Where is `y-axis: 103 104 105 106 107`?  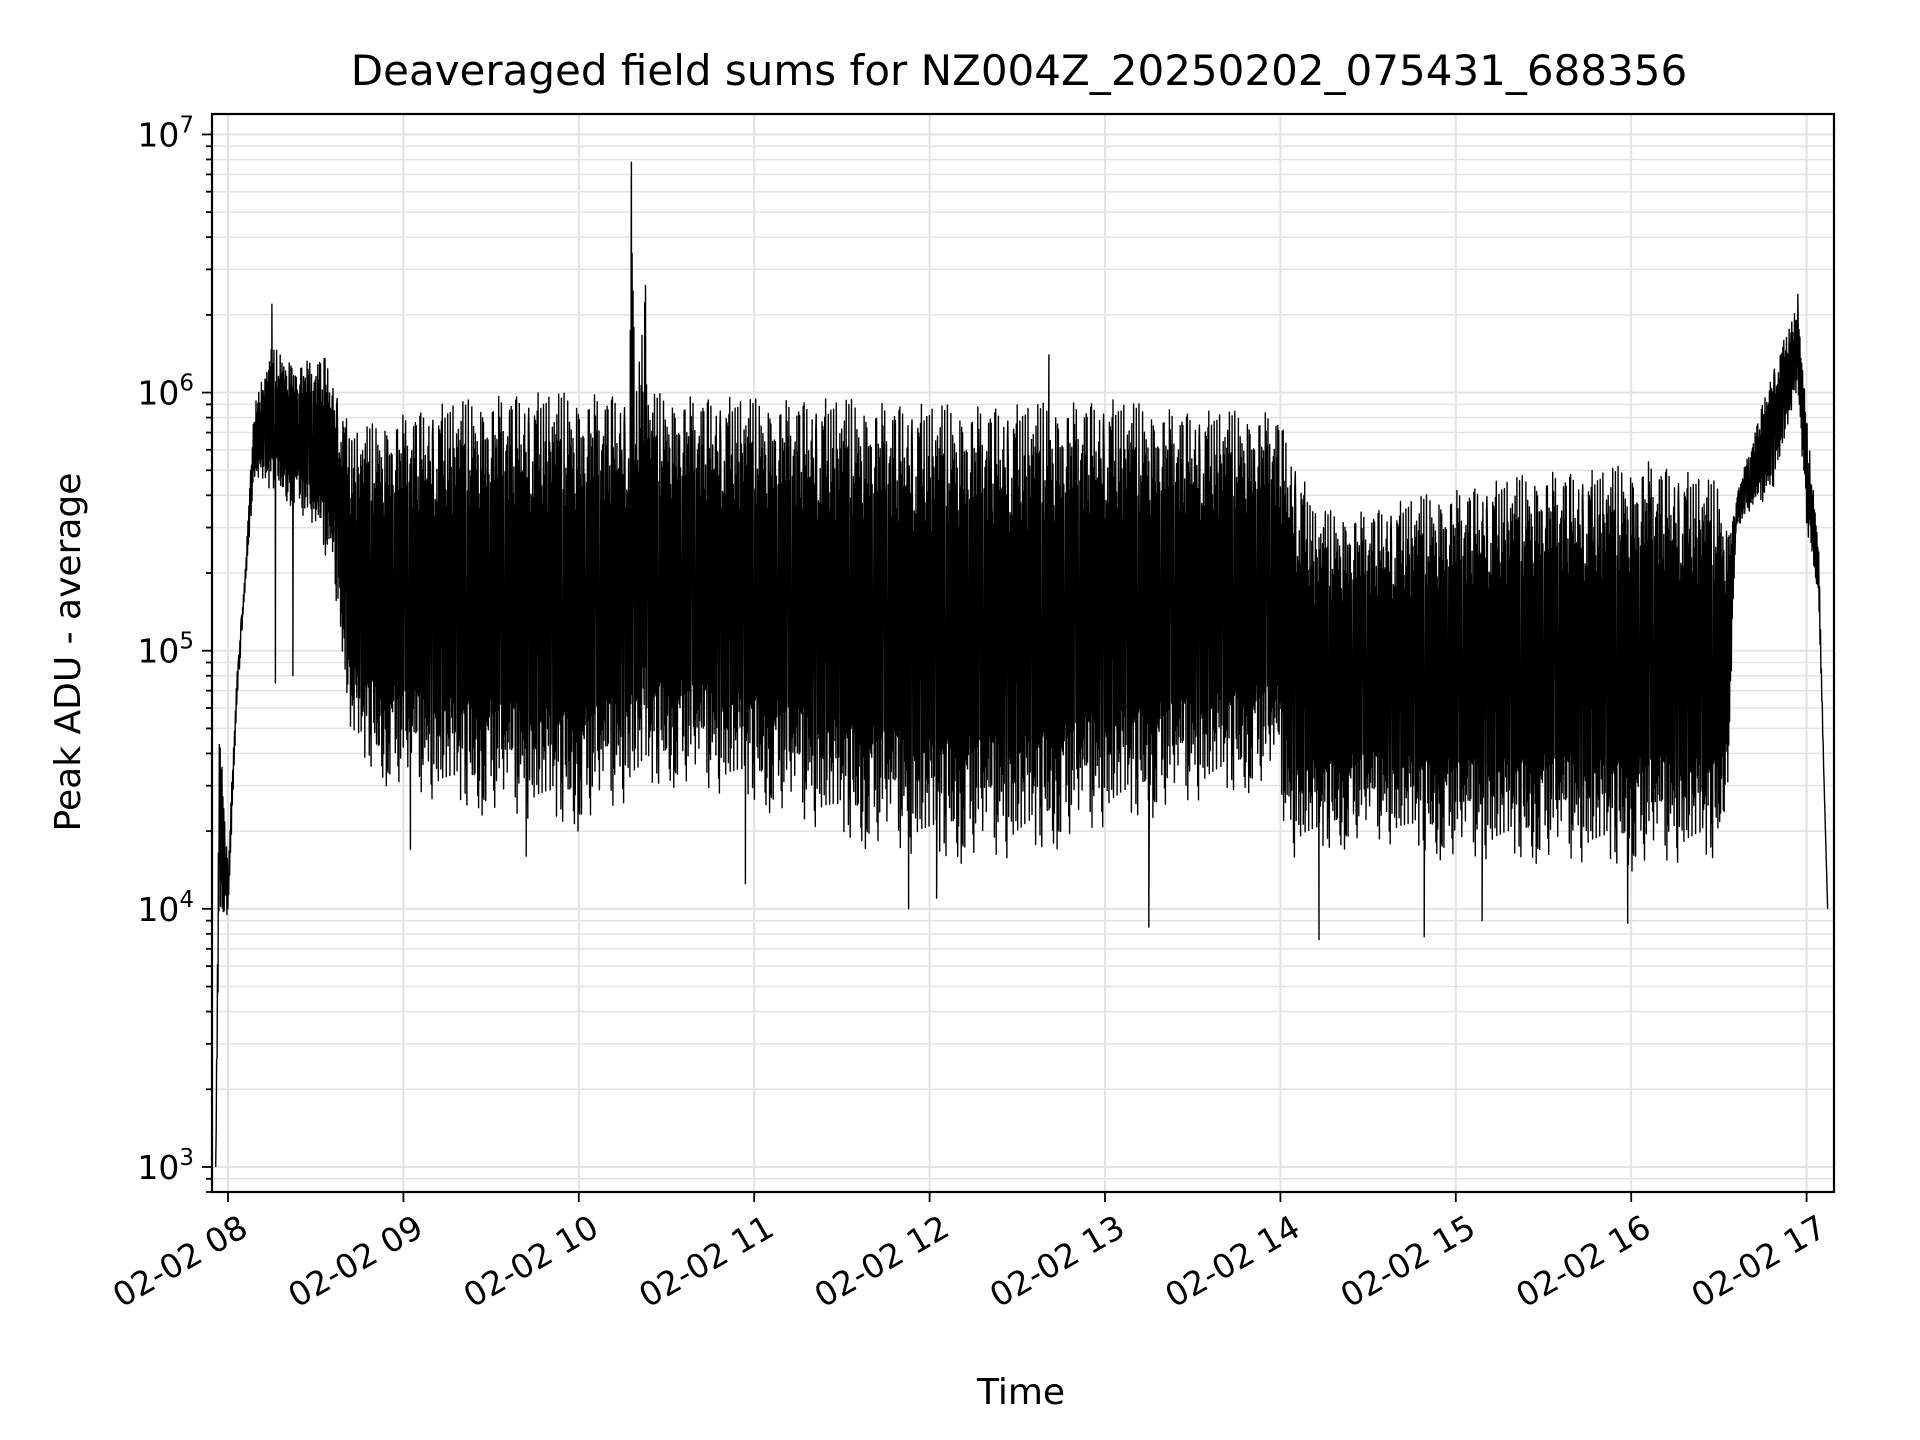 y-axis: 103 104 105 106 107 is located at coordinates (174, 652).